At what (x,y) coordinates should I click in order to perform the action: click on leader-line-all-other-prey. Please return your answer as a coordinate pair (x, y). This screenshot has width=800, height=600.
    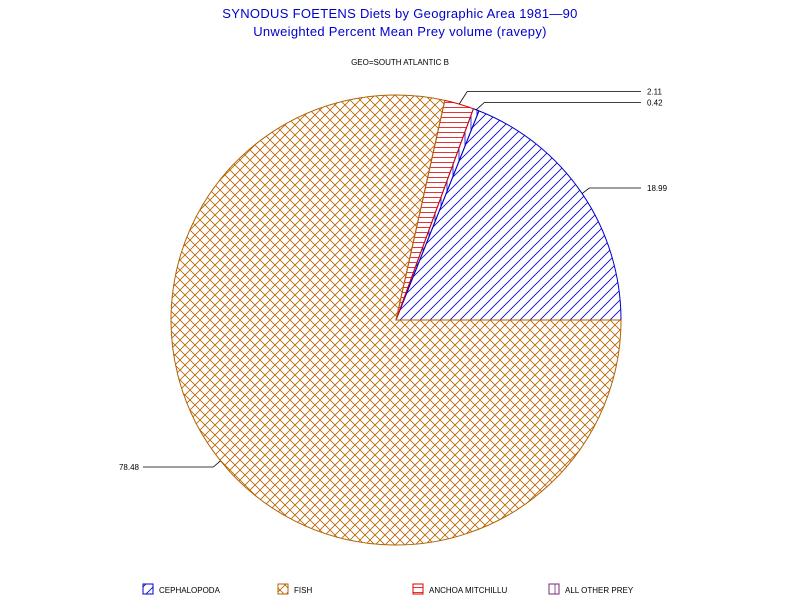
    Looking at the image, I should click on (558, 106).